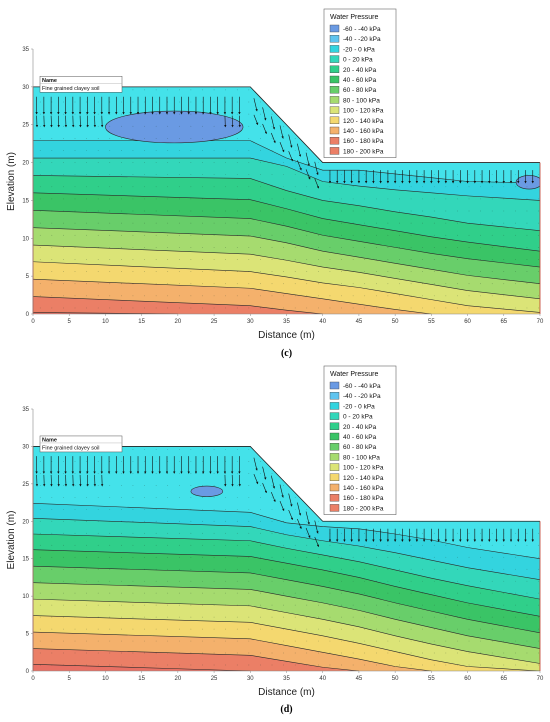 This screenshot has width=550, height=722. What do you see at coordinates (250, 679) in the screenshot?
I see `x-tick-label: 30` at bounding box center [250, 679].